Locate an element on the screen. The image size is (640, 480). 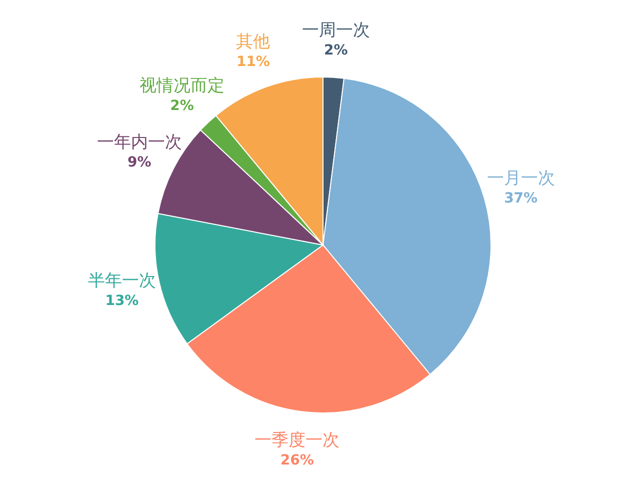
slice-label: 视情况而定 is located at coordinates (181, 86).